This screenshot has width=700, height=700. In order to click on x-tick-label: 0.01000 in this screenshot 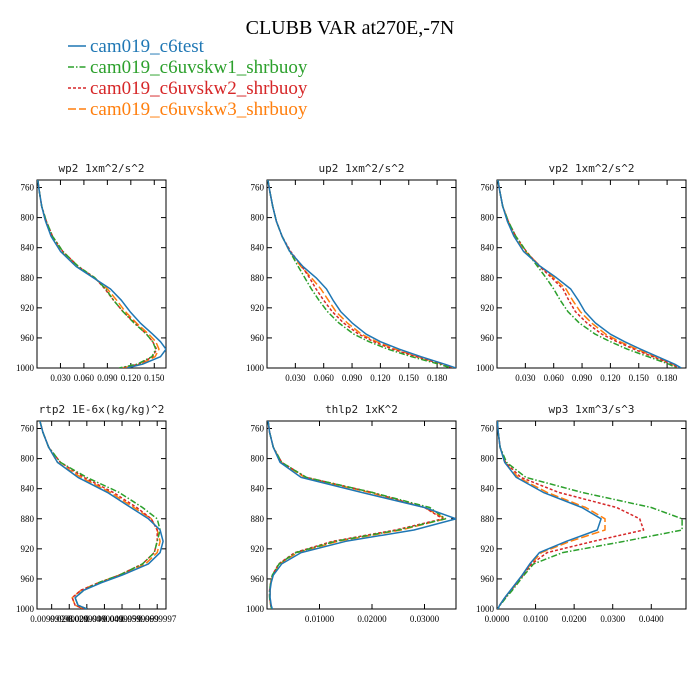, I will do `click(320, 619)`.